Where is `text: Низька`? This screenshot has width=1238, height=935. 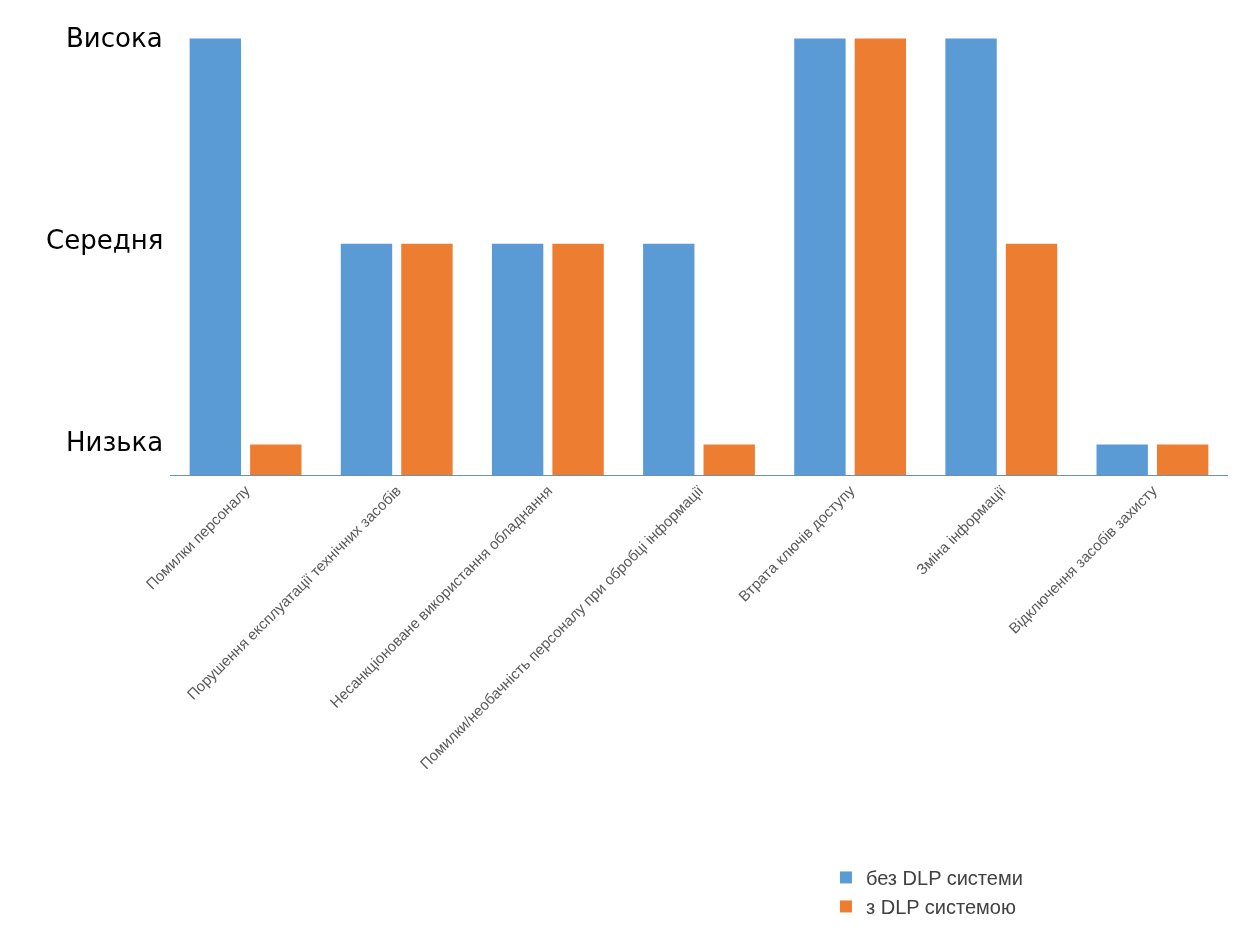
text: Низька is located at coordinates (115, 442).